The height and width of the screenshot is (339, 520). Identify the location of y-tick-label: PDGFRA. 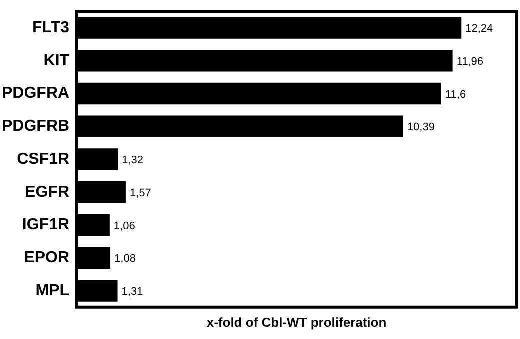
(36, 93).